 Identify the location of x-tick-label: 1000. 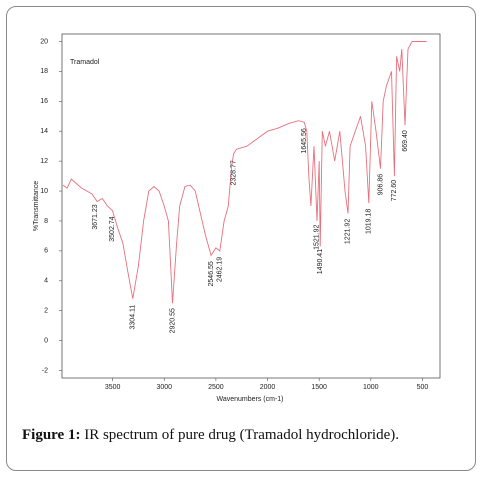
(371, 387).